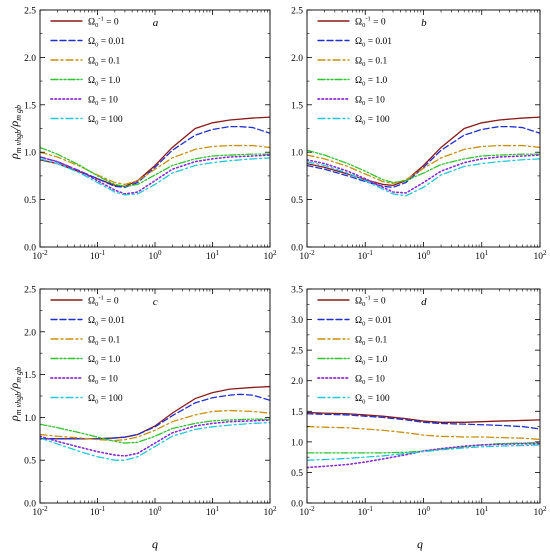  What do you see at coordinates (424, 23) in the screenshot?
I see `panel-letter: b` at bounding box center [424, 23].